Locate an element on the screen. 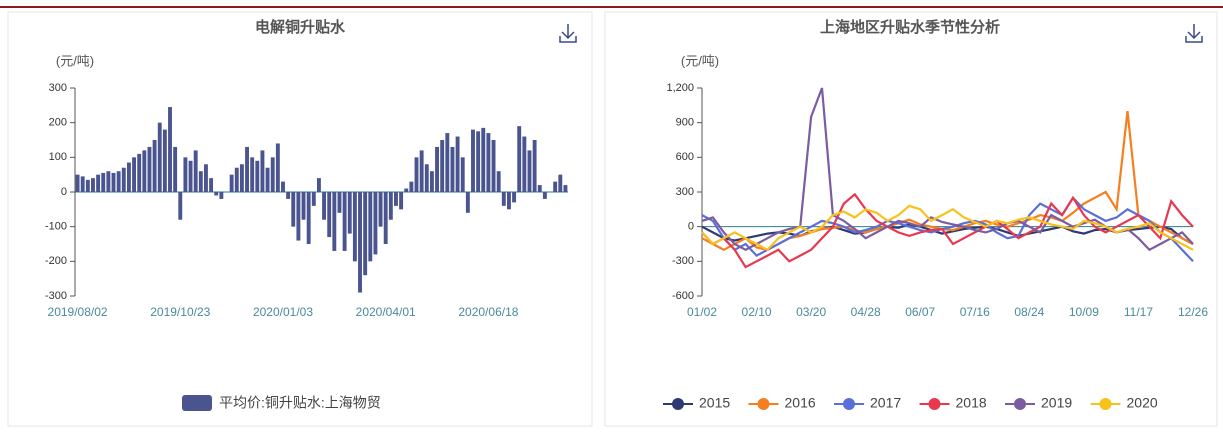  x-tick-label: 2020/06/18 is located at coordinates (488, 312).